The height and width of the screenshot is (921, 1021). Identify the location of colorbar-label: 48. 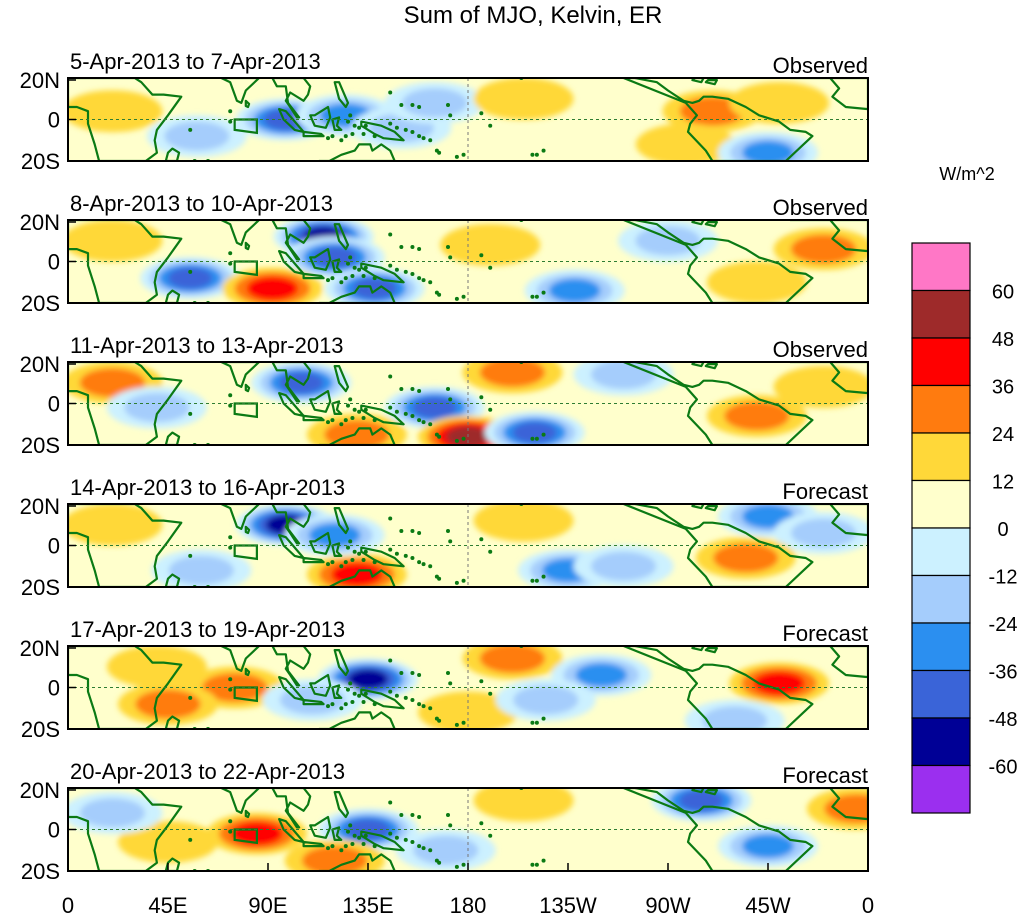
(1003, 340).